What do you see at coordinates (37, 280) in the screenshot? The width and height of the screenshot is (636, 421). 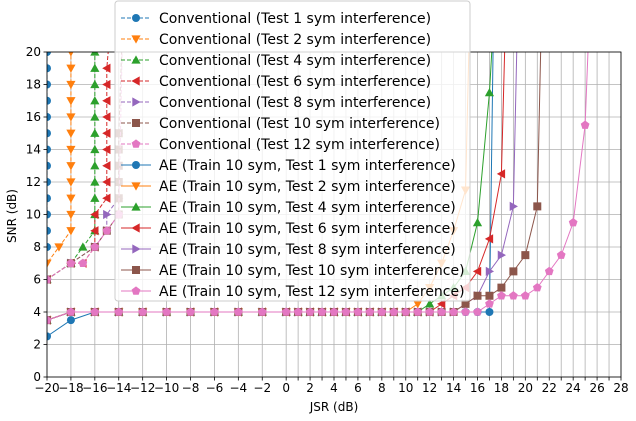 I see `y-tick-label: 6` at bounding box center [37, 280].